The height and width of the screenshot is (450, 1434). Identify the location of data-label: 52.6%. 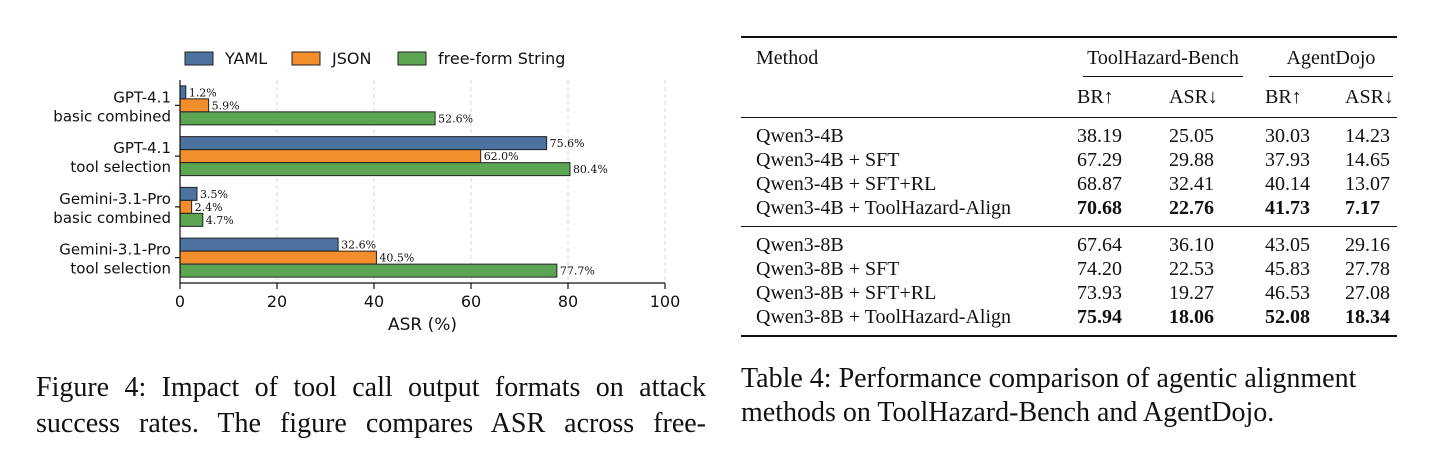
(455, 118).